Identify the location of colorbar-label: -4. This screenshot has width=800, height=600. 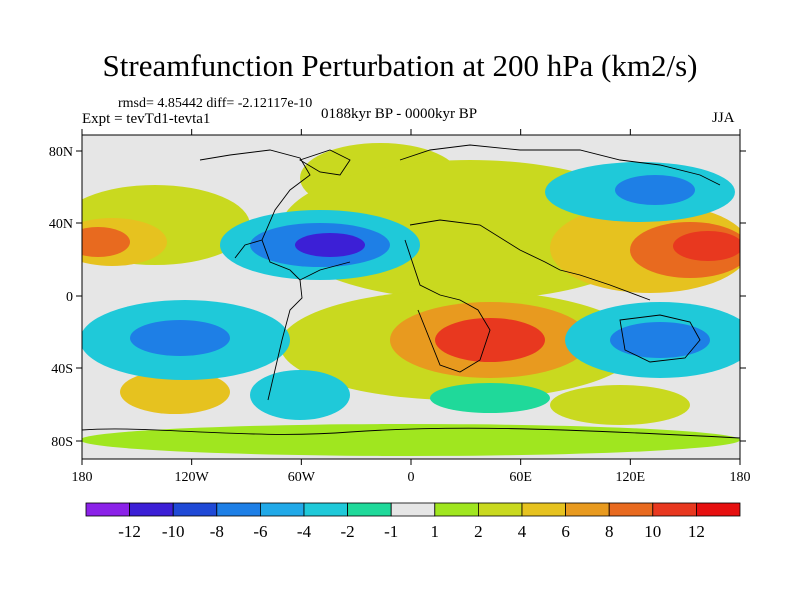
(304, 531).